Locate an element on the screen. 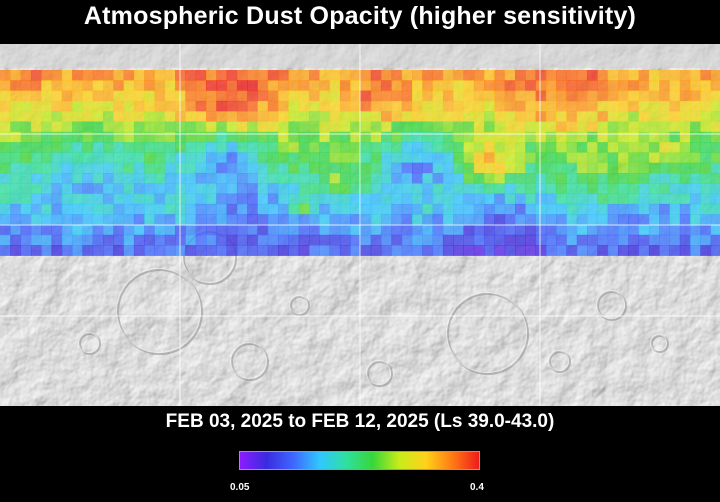  crater-highlight is located at coordinates (610, 304).